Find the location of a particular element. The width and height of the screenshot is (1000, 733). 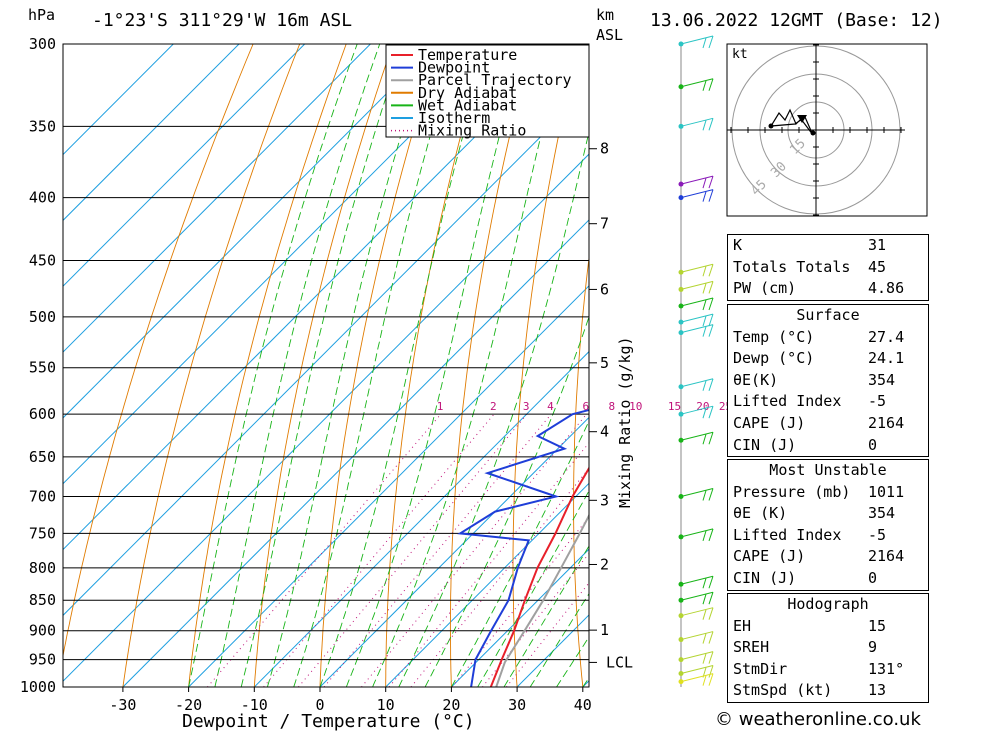

pressure-label: 300 is located at coordinates (42, 44).